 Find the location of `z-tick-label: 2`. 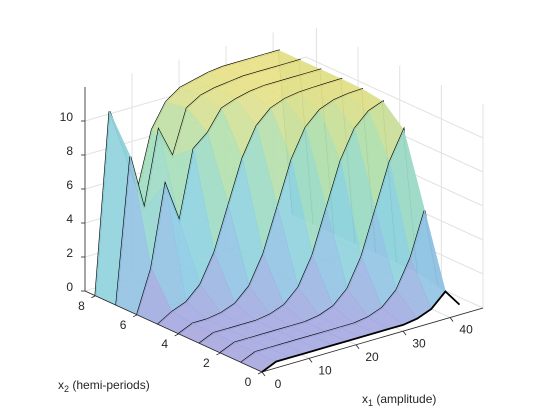

z-tick-label: 2 is located at coordinates (69, 253).